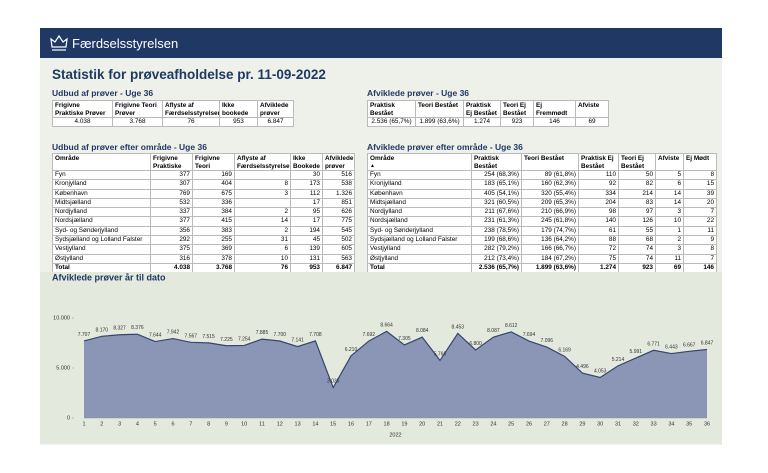 This screenshot has height=473, width=768. Describe the element at coordinates (208, 337) in the screenshot. I see `value-label: 7.515` at that location.